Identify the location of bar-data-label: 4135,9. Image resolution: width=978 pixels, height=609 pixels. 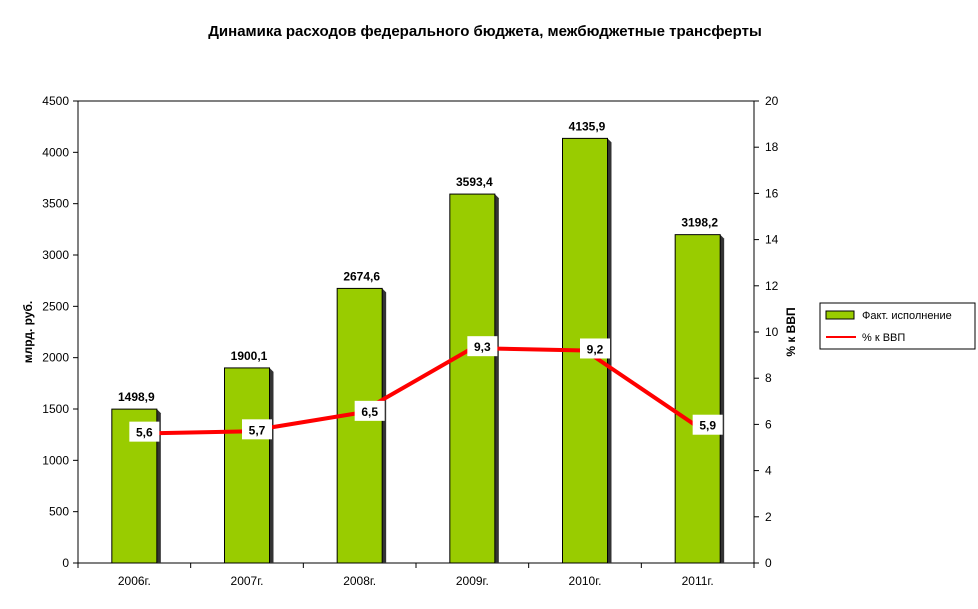
(587, 126).